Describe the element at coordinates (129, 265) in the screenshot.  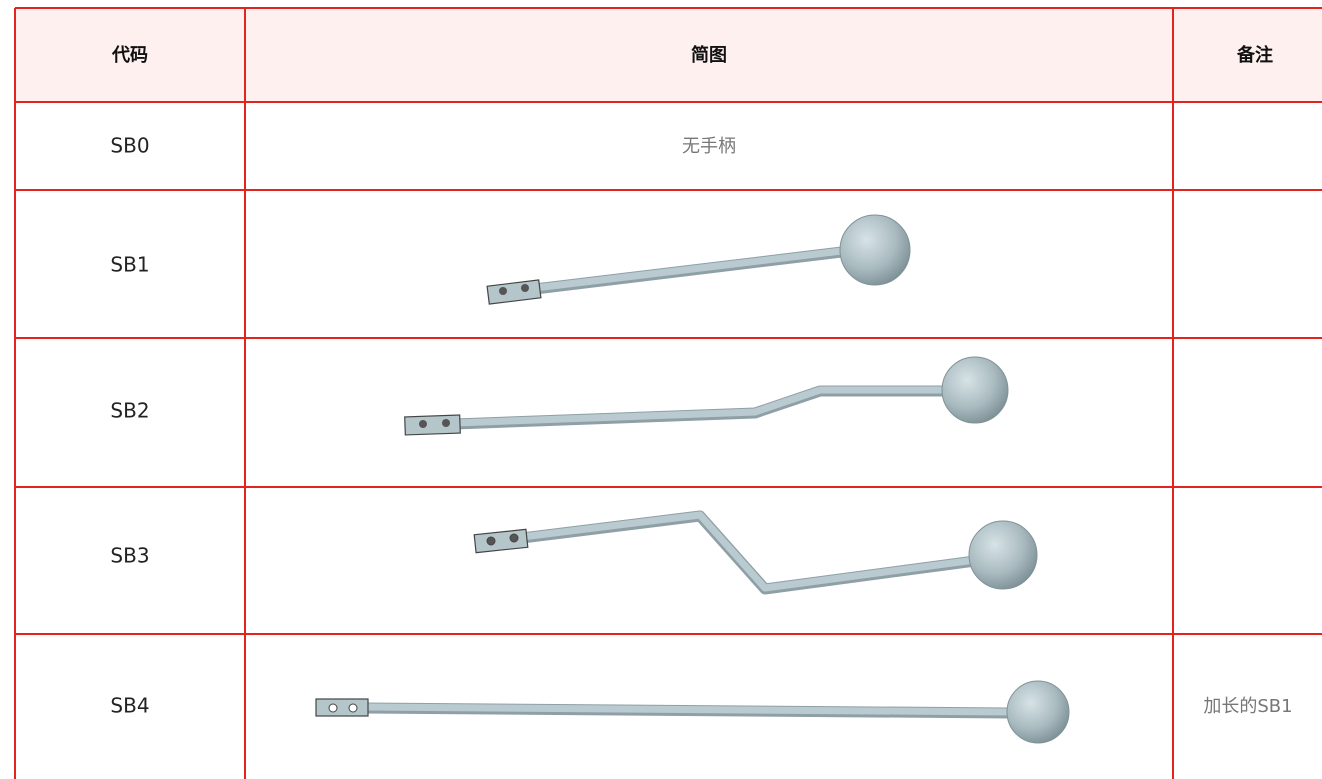
I see `code-cell: SB1` at that location.